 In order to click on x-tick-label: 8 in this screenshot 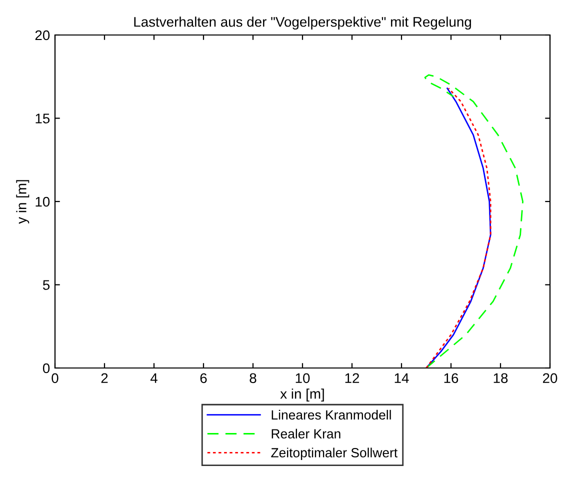, I will do `click(253, 378)`.